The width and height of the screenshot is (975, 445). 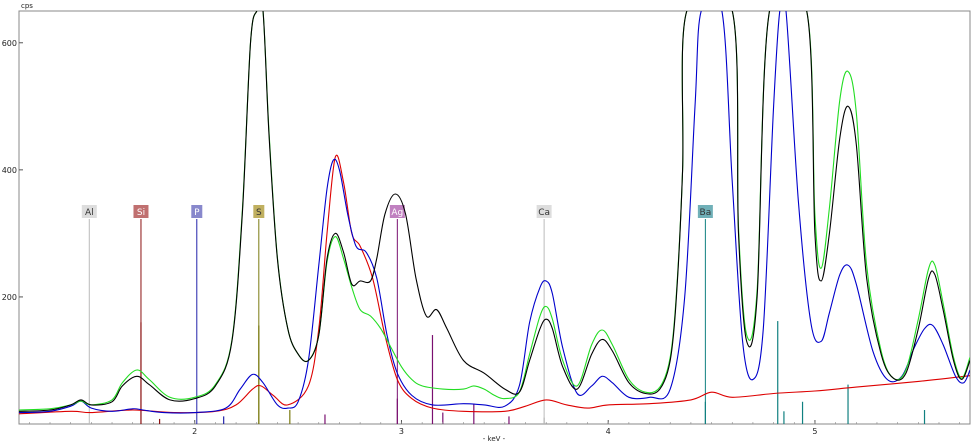 I want to click on x-tick-label-4: 4, so click(x=608, y=431).